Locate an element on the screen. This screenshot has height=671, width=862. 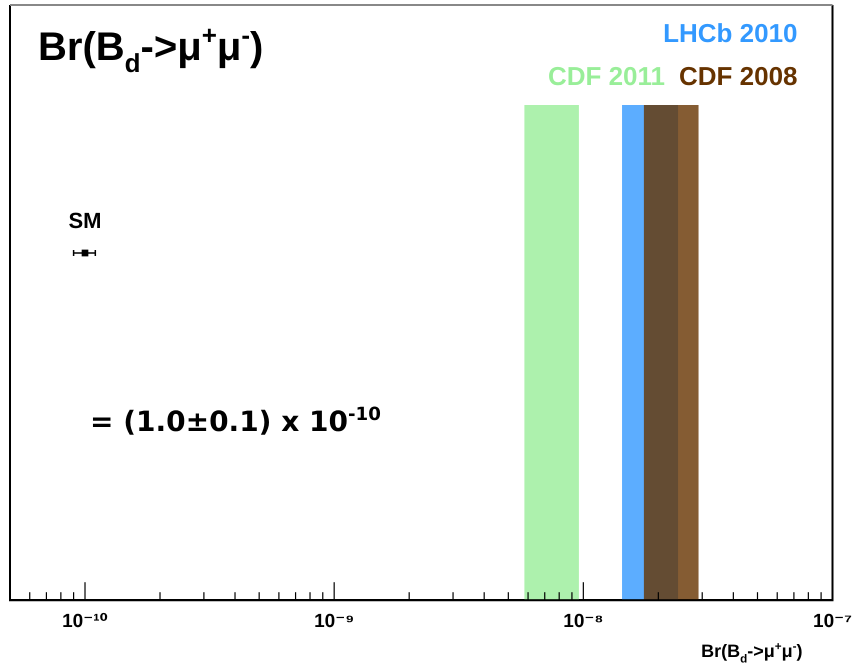
annotation: SM is located at coordinates (85, 220).